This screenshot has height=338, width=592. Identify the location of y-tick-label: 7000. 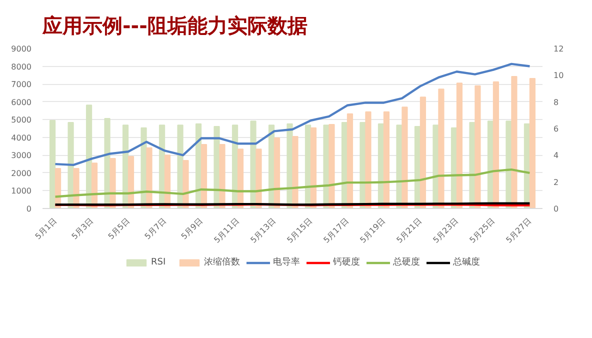
(21, 85).